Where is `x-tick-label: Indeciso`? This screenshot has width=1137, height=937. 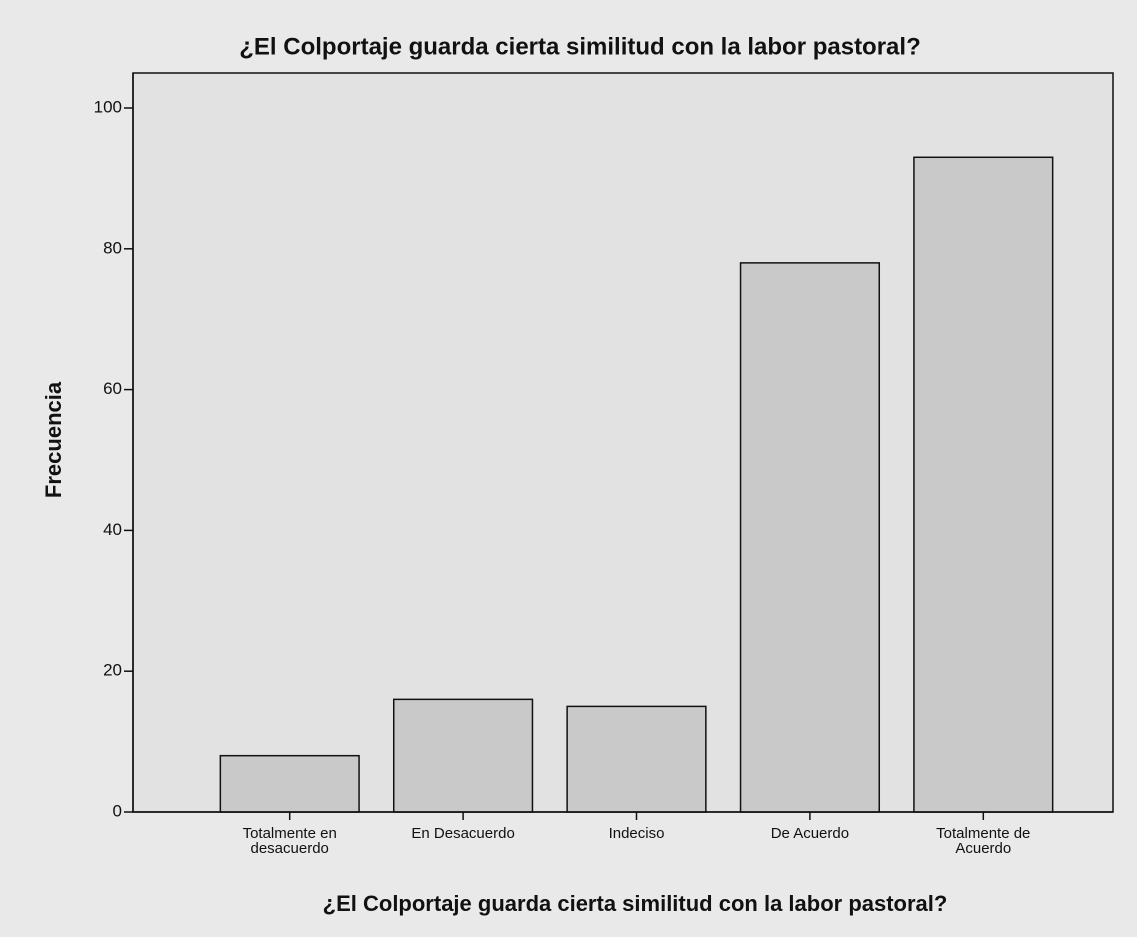 x-tick-label: Indeciso is located at coordinates (636, 834).